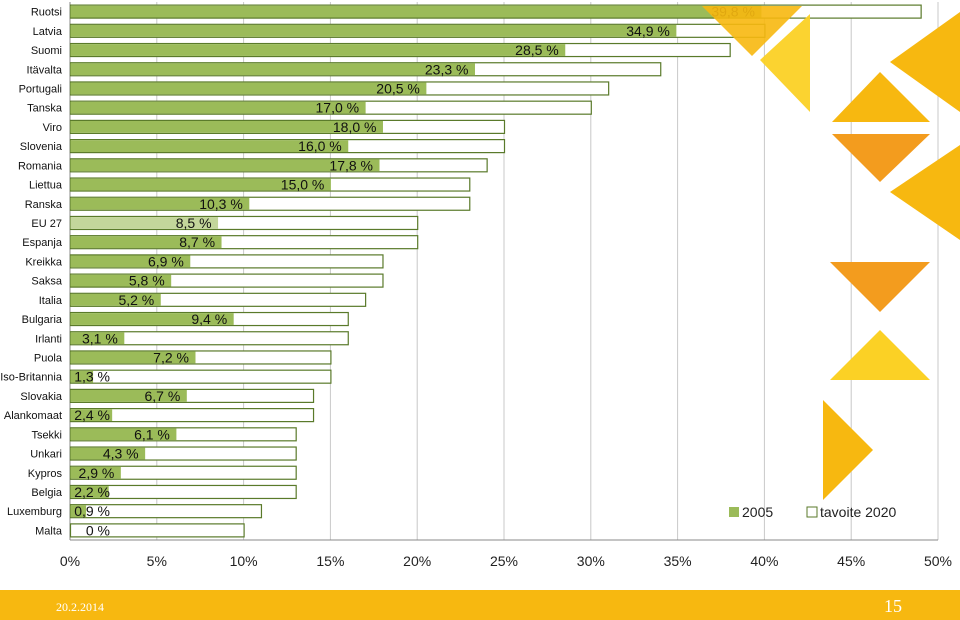 This screenshot has width=960, height=620. What do you see at coordinates (194, 223) in the screenshot?
I see `value-label: 8,5 %` at bounding box center [194, 223].